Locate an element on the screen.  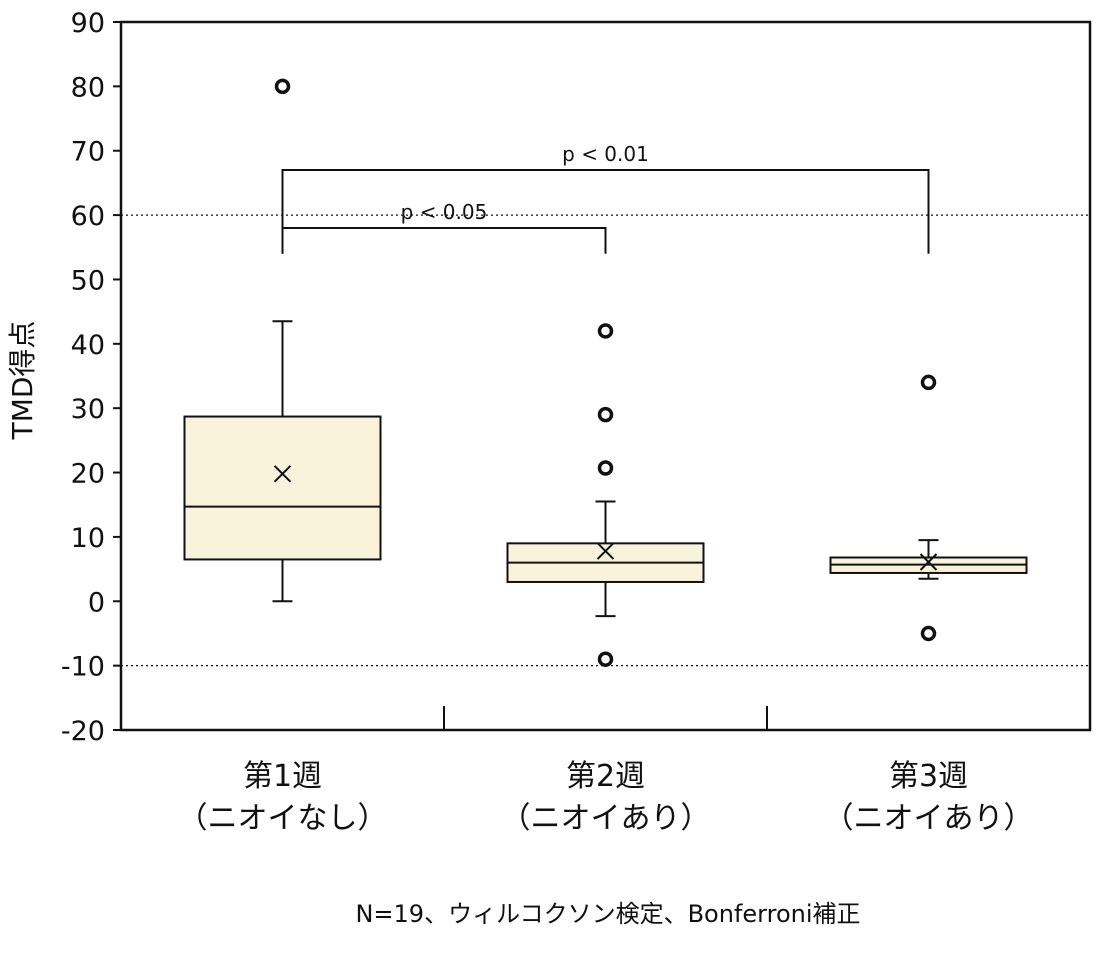
significance-layer: p < 0.05 p < 0.01 is located at coordinates (605, 198).